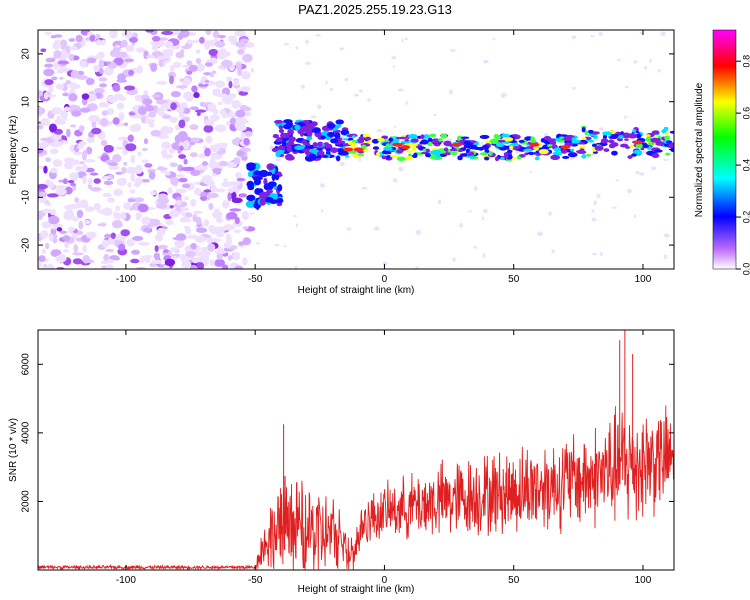  What do you see at coordinates (26, 501) in the screenshot?
I see `bottom-y-tick-label: 2000` at bounding box center [26, 501].